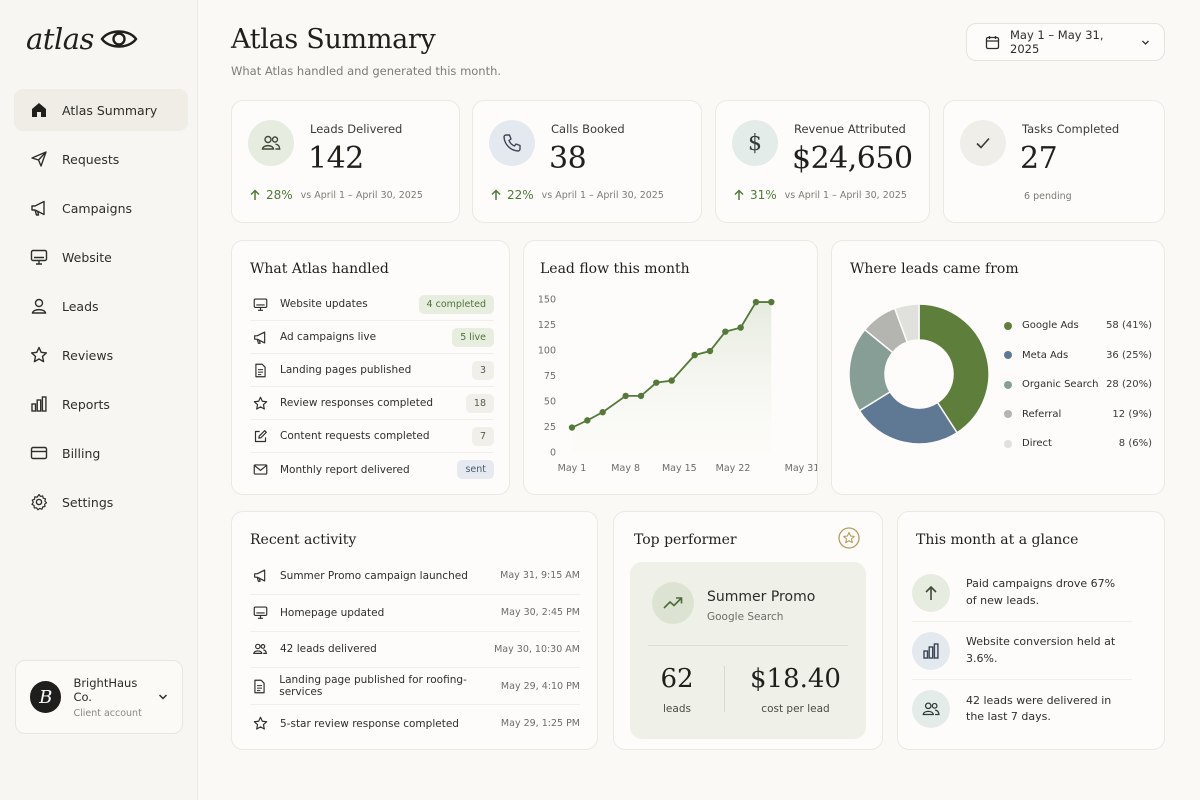 This screenshot has height=800, width=1200. I want to click on count-badge: 7, so click(482, 436).